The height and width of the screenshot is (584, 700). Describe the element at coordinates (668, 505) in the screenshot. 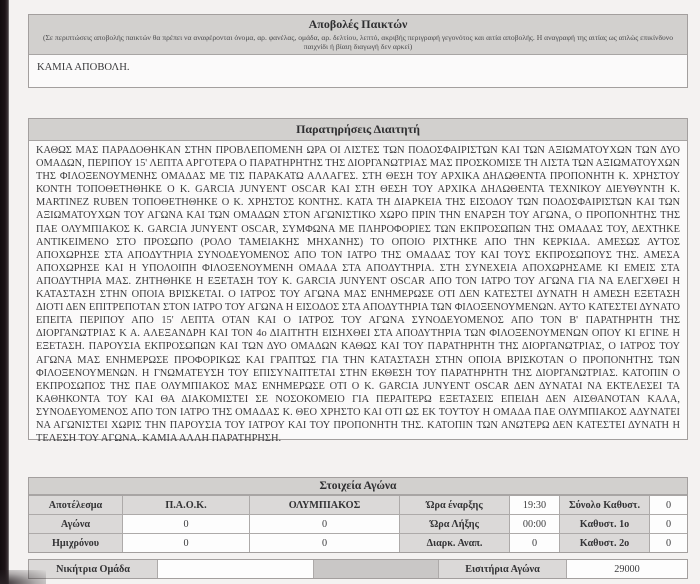

I see `total-delay-value: 0` at that location.